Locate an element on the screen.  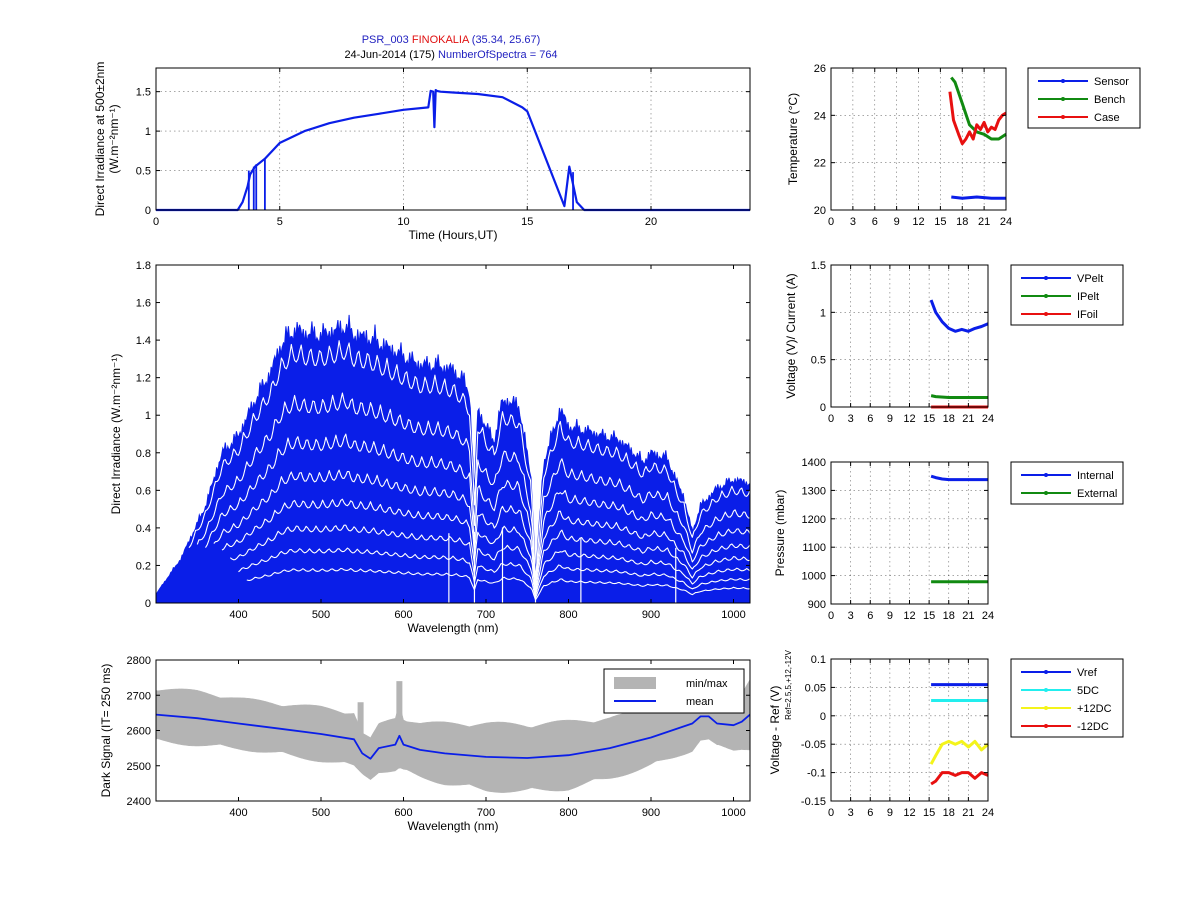
y-axis-label: Direct Irradiance (W.m⁻²nm⁻¹) is located at coordinates (116, 434).